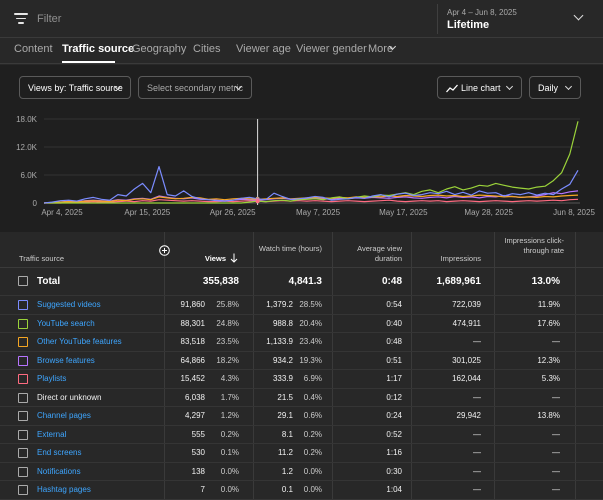 Image resolution: width=603 pixels, height=500 pixels. Describe the element at coordinates (310, 323) in the screenshot. I see `cell-watch-pct: 20.4%` at that location.